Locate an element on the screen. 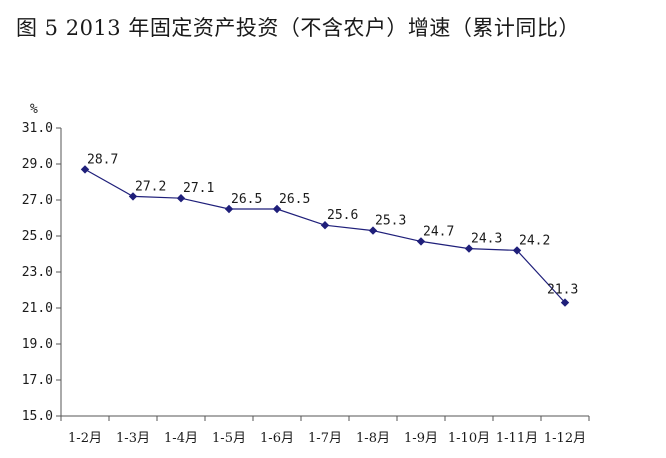 The image size is (666, 458). x-tick-label: 1-2月 is located at coordinates (85, 438).